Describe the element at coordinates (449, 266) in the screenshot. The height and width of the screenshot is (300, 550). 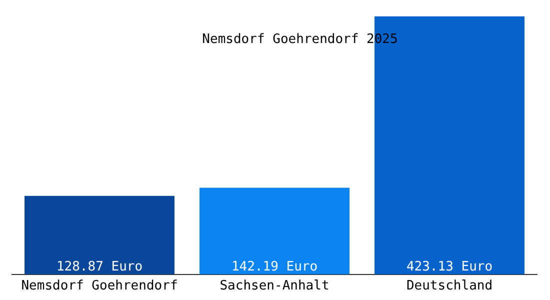
I see `data-label: 423.13 Euro` at that location.